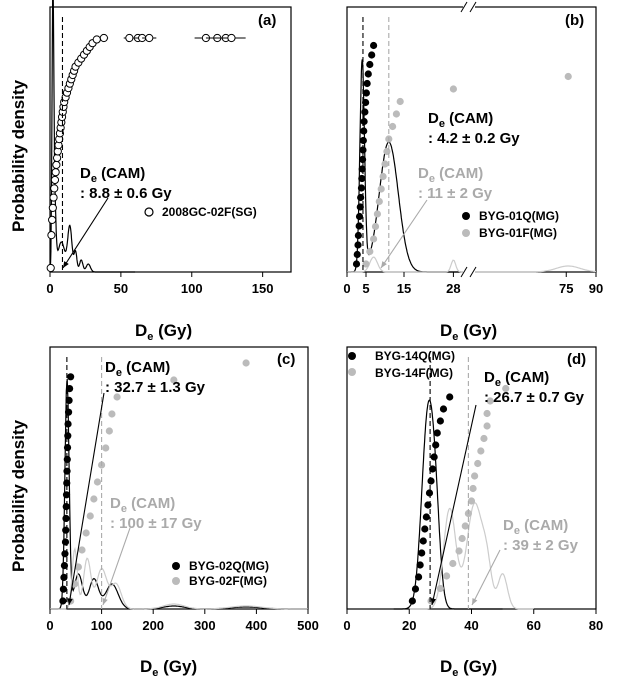  Describe the element at coordinates (352, 372) in the screenshot. I see `legend-gray-dot-icon` at that location.